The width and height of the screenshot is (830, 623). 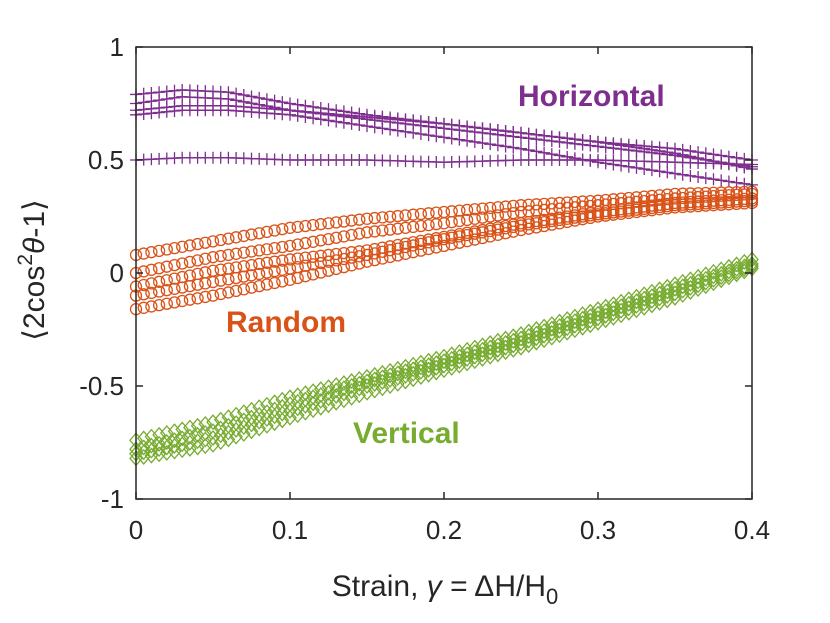 What do you see at coordinates (106, 160) in the screenshot?
I see `y-tick-label: 0.5` at bounding box center [106, 160].